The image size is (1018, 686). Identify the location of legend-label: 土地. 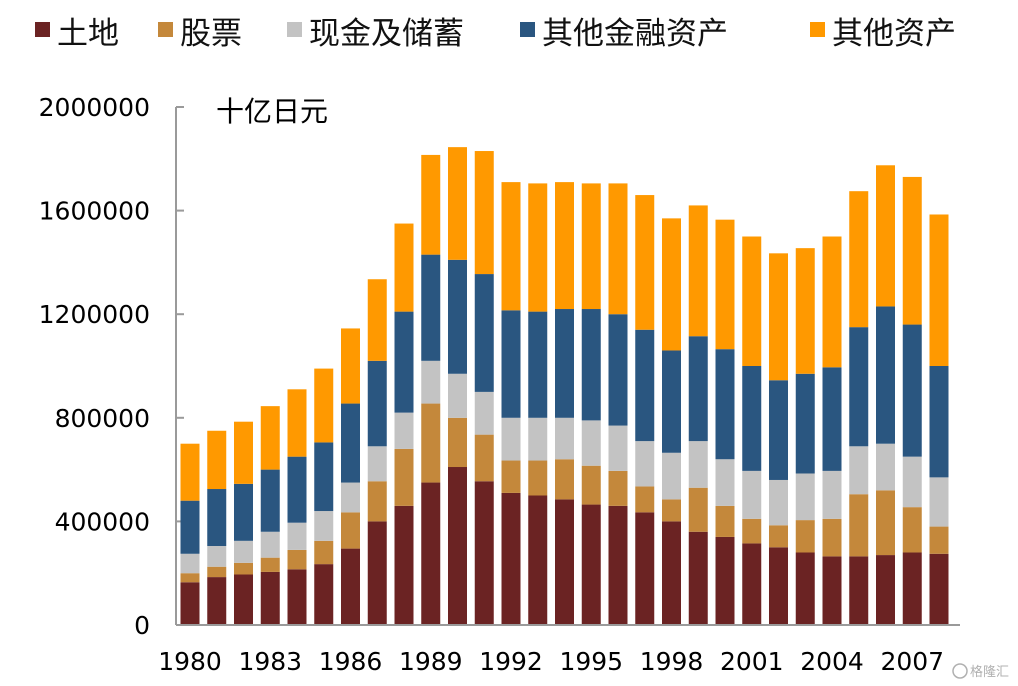
(88, 34).